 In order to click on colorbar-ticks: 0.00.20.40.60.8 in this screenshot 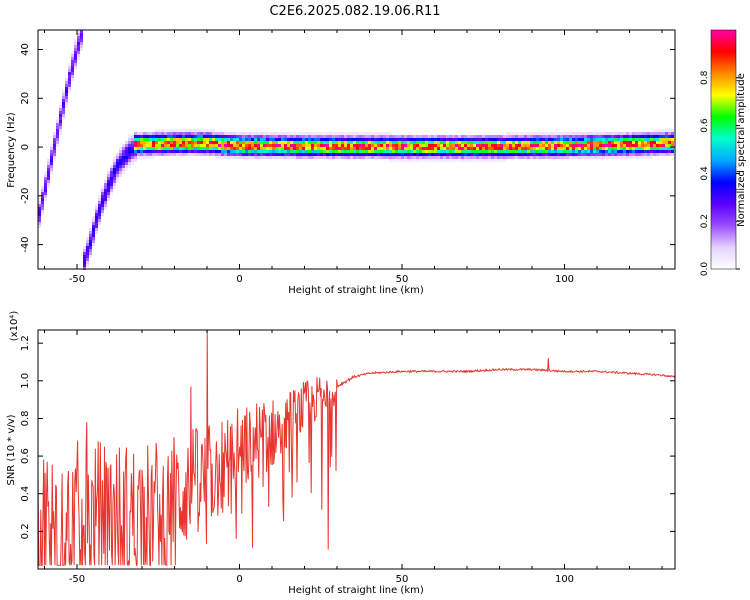, I will do `click(720, 173)`.